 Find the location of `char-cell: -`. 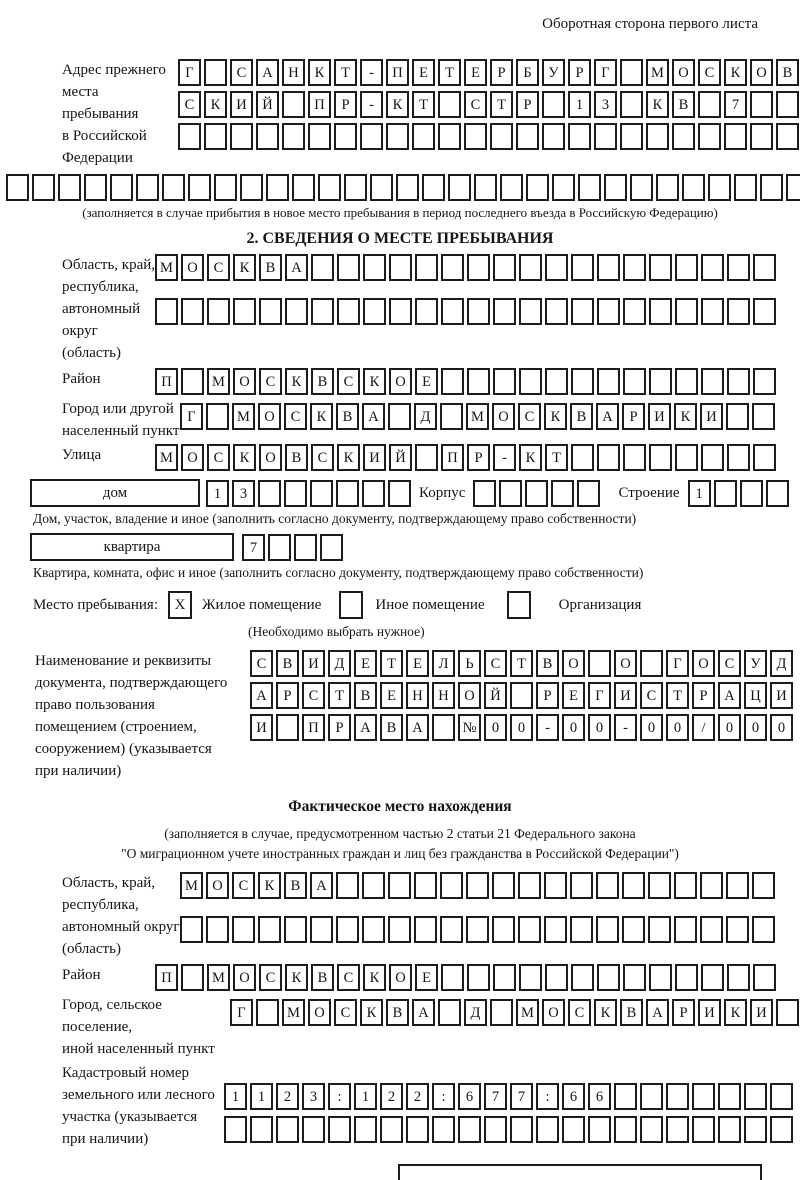

char-cell: - is located at coordinates (504, 457).